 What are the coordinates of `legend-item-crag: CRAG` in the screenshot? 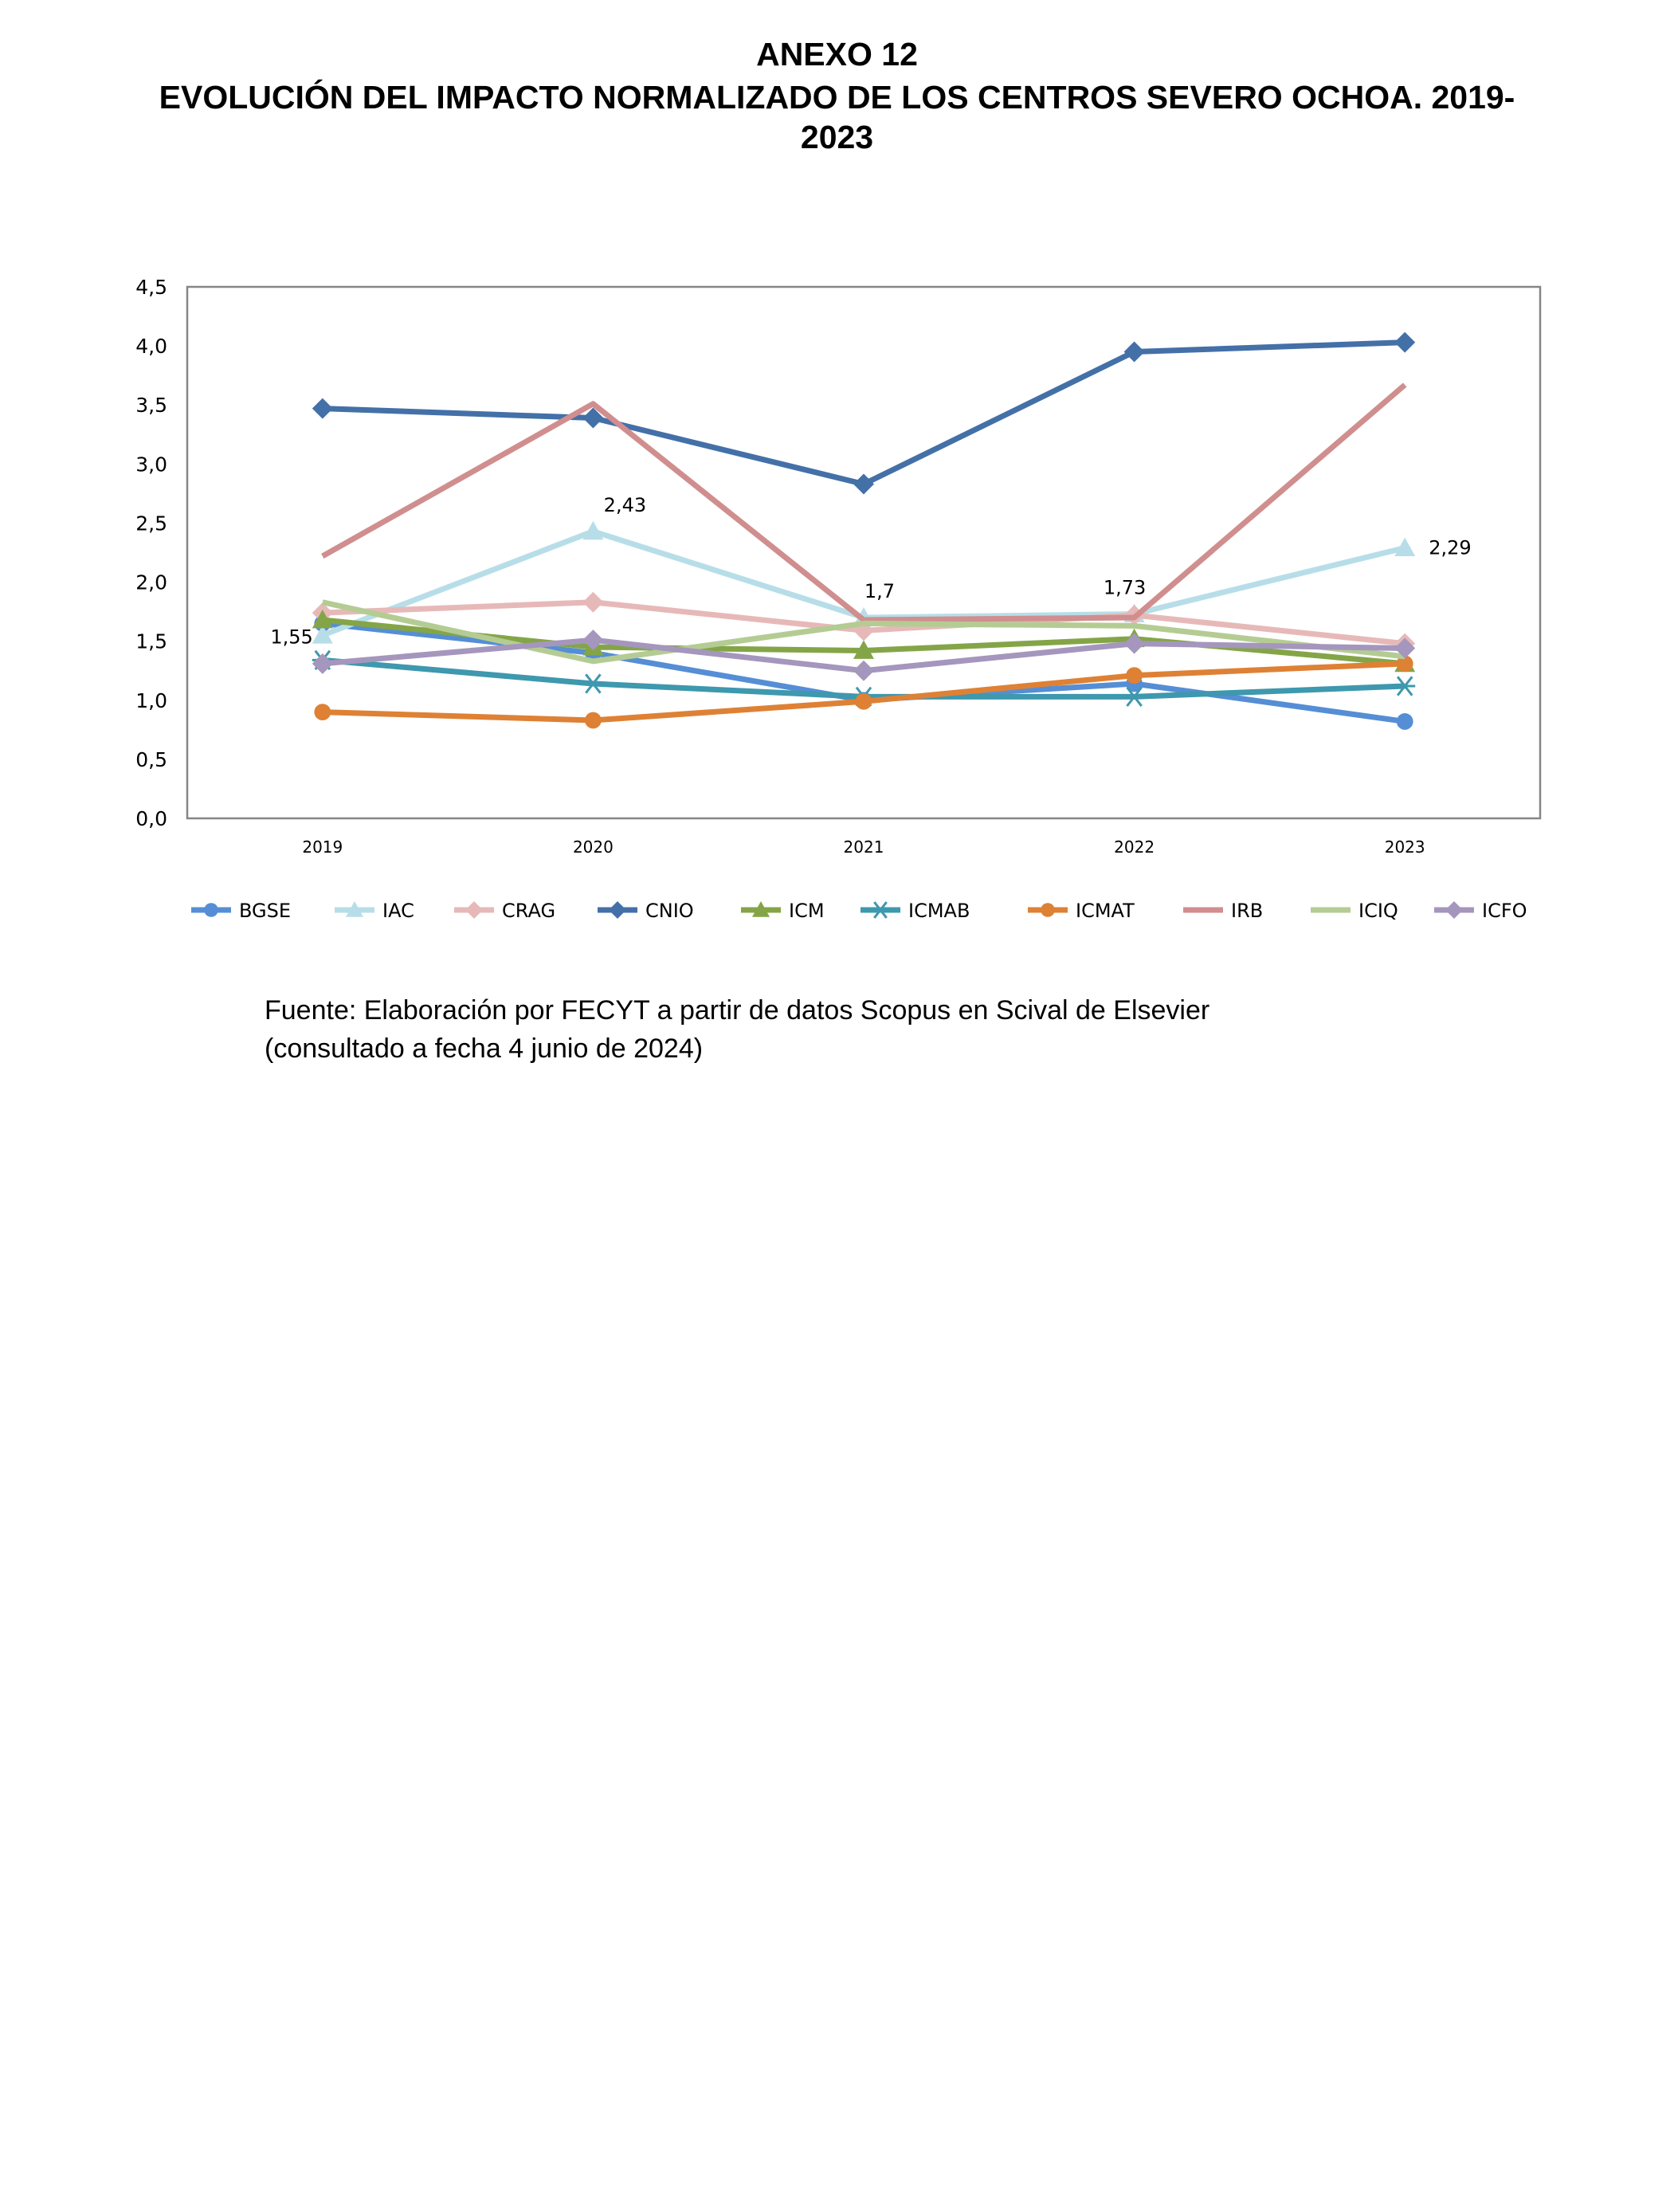 It's located at (505, 911).